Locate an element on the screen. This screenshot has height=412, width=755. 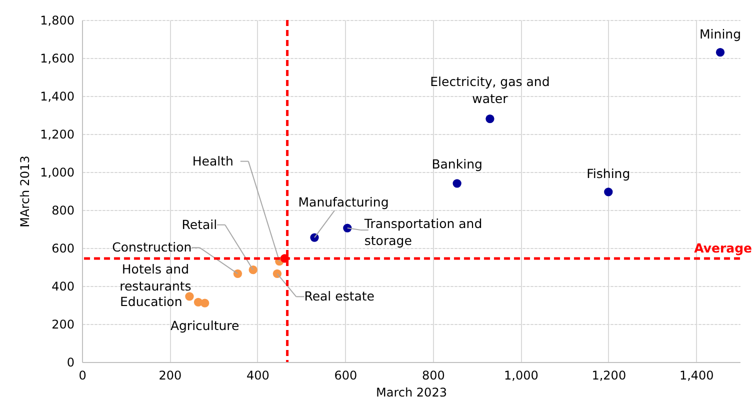
x-tick-label: 1,000 is located at coordinates (521, 375).